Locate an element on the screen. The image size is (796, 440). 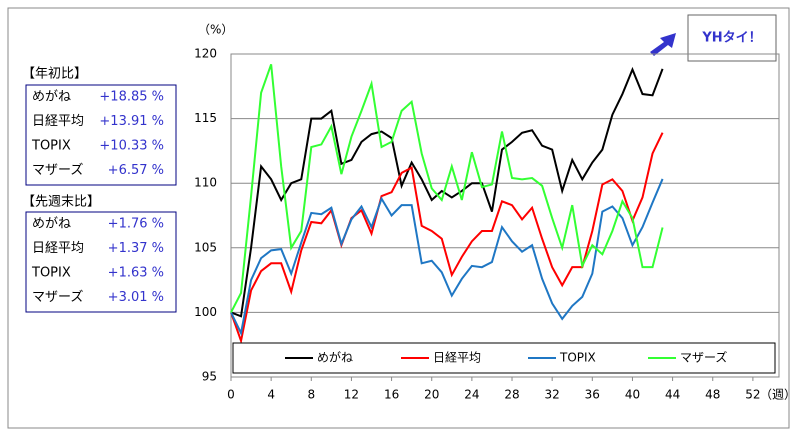
y-tick-label: 115 is located at coordinates (205, 118).